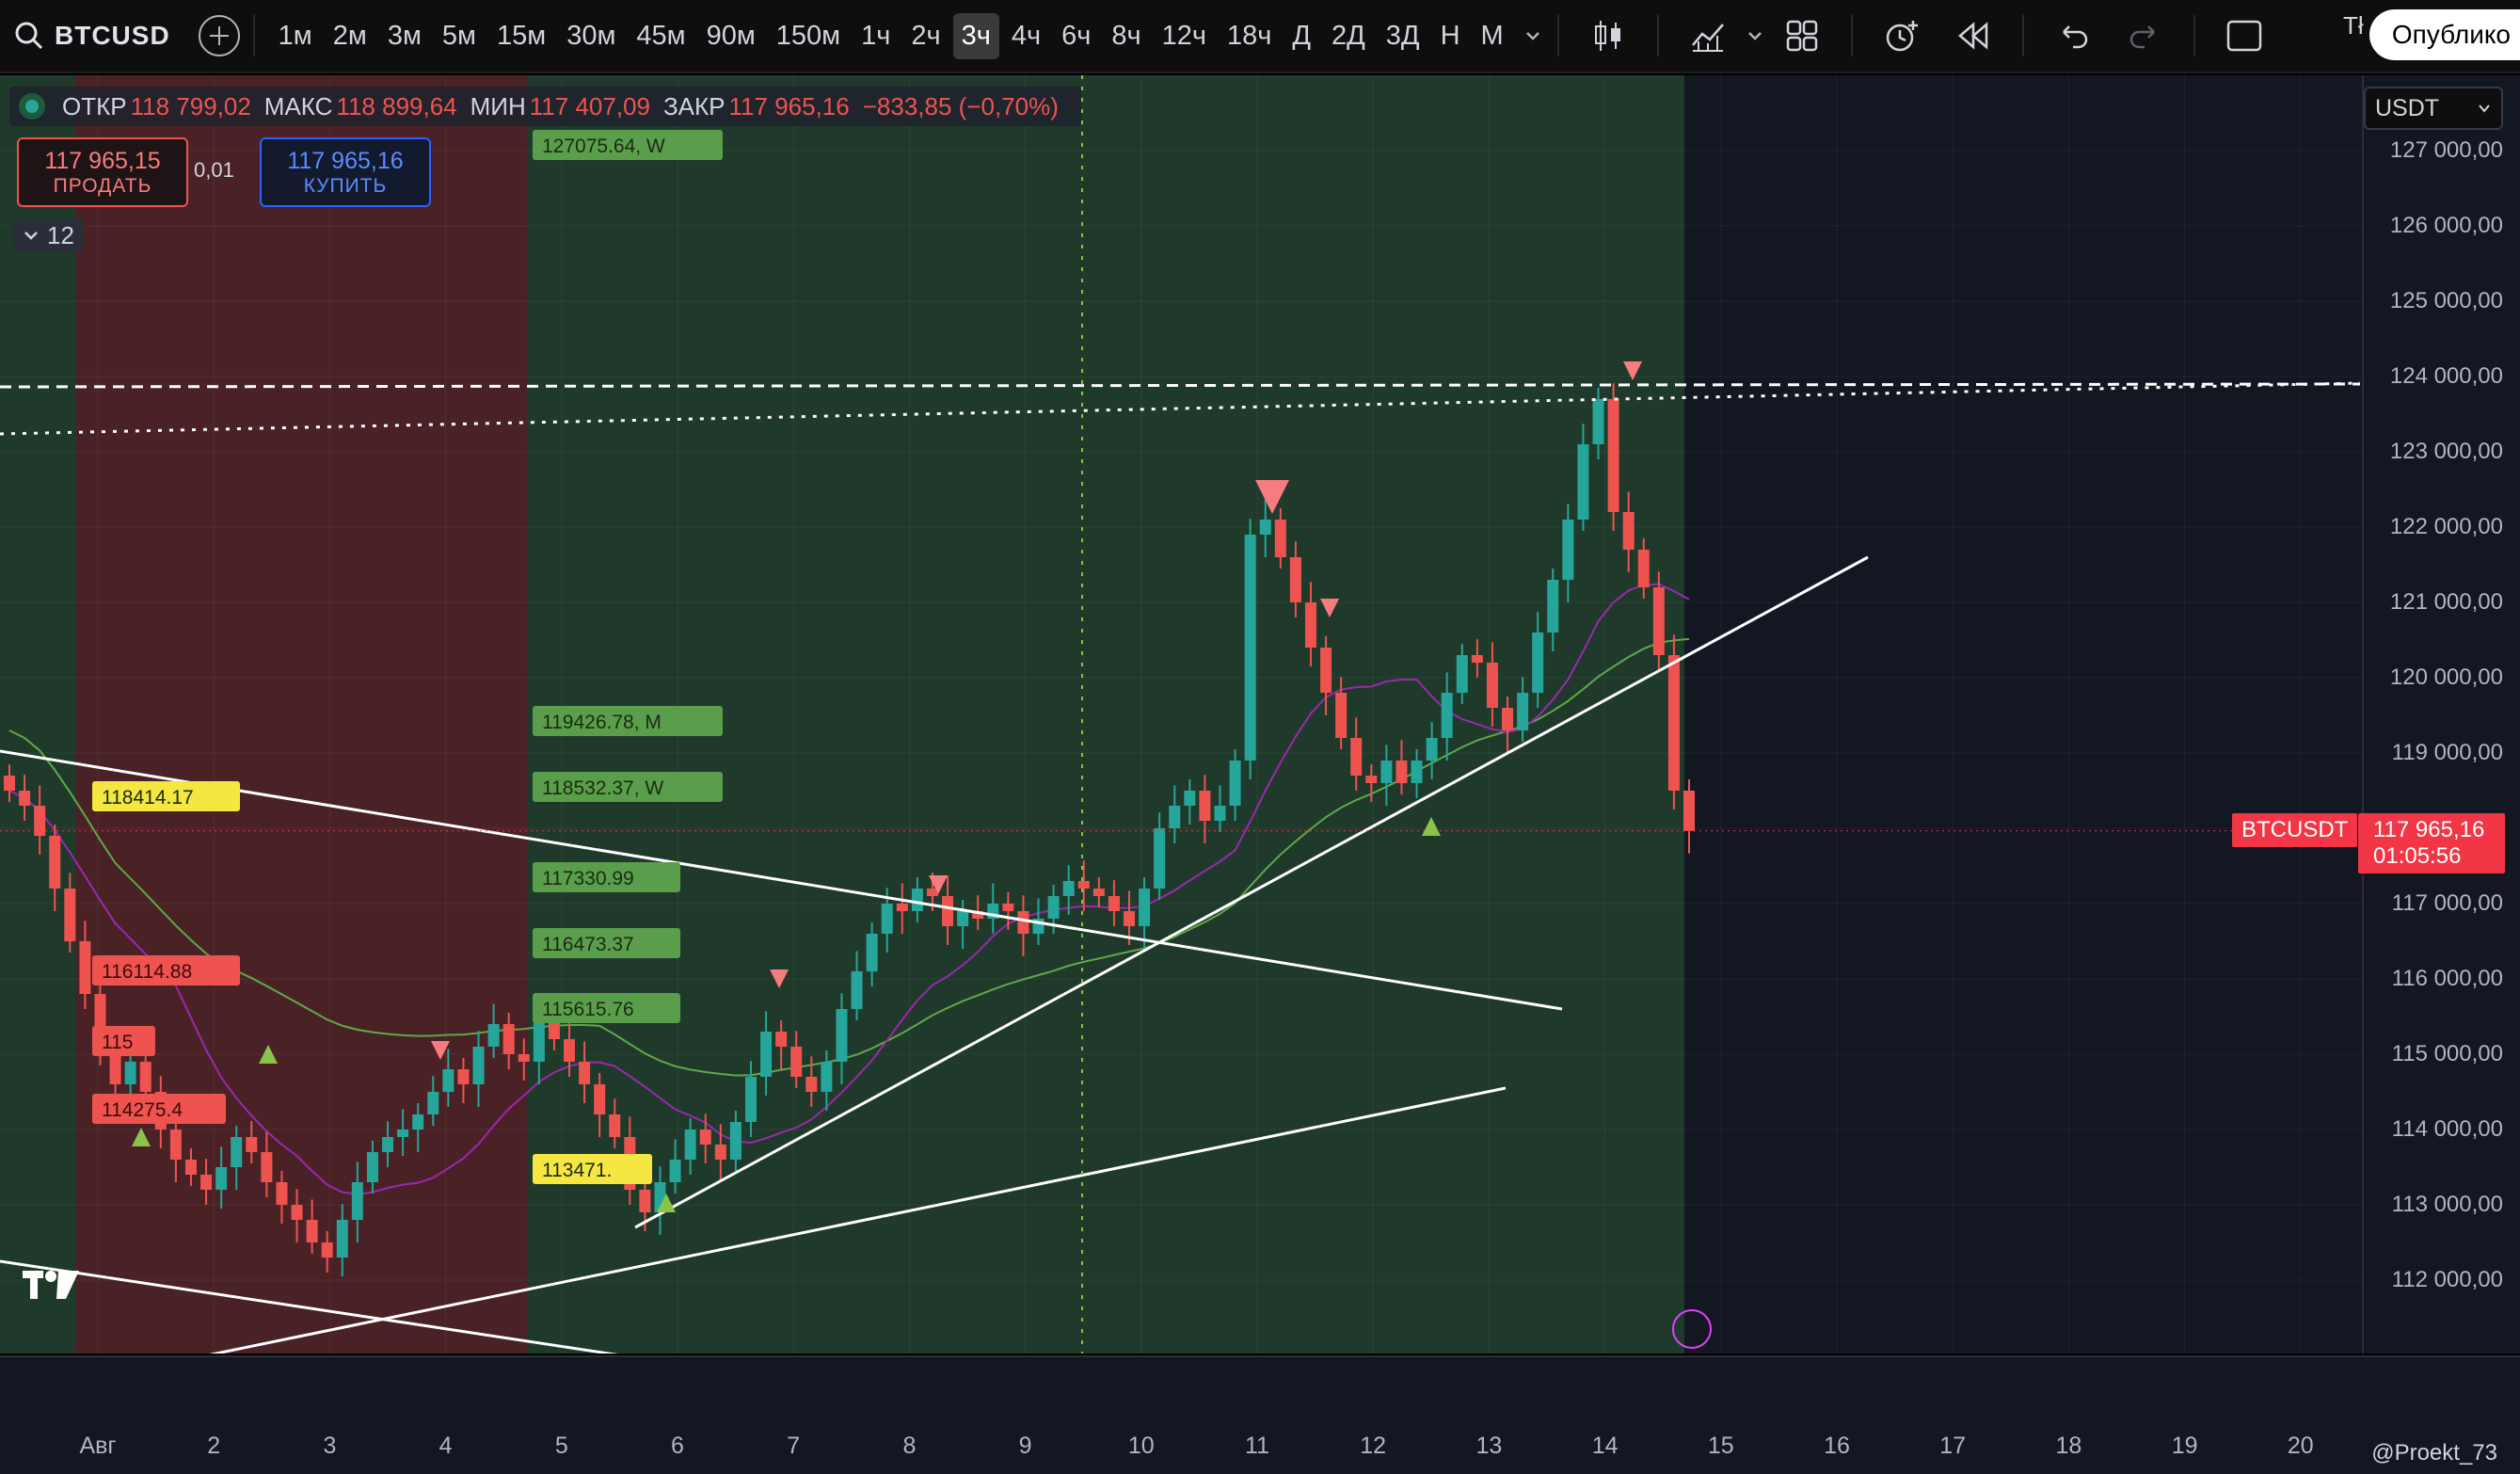 The width and height of the screenshot is (2520, 1474). Describe the element at coordinates (2447, 752) in the screenshot. I see `price-axis-label: 119 000,00` at that location.